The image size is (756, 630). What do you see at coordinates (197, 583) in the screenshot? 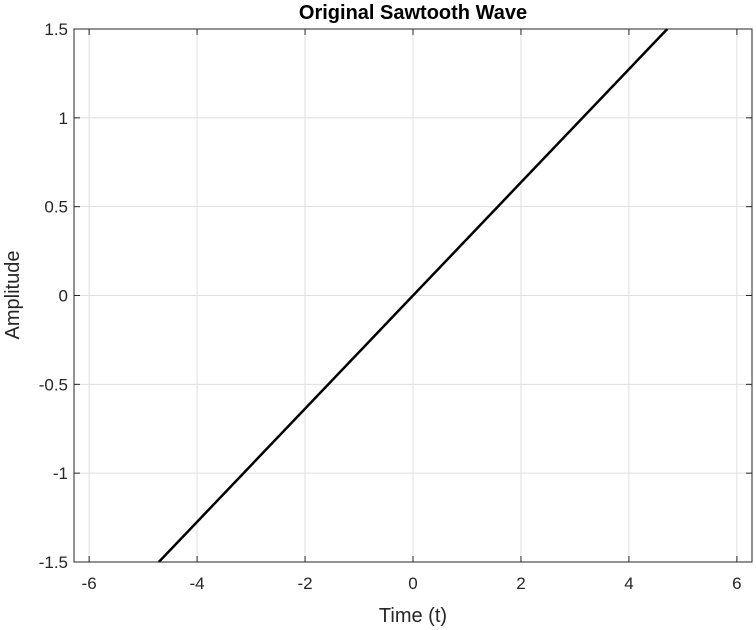
I see `x-tick-label: -4` at bounding box center [197, 583].